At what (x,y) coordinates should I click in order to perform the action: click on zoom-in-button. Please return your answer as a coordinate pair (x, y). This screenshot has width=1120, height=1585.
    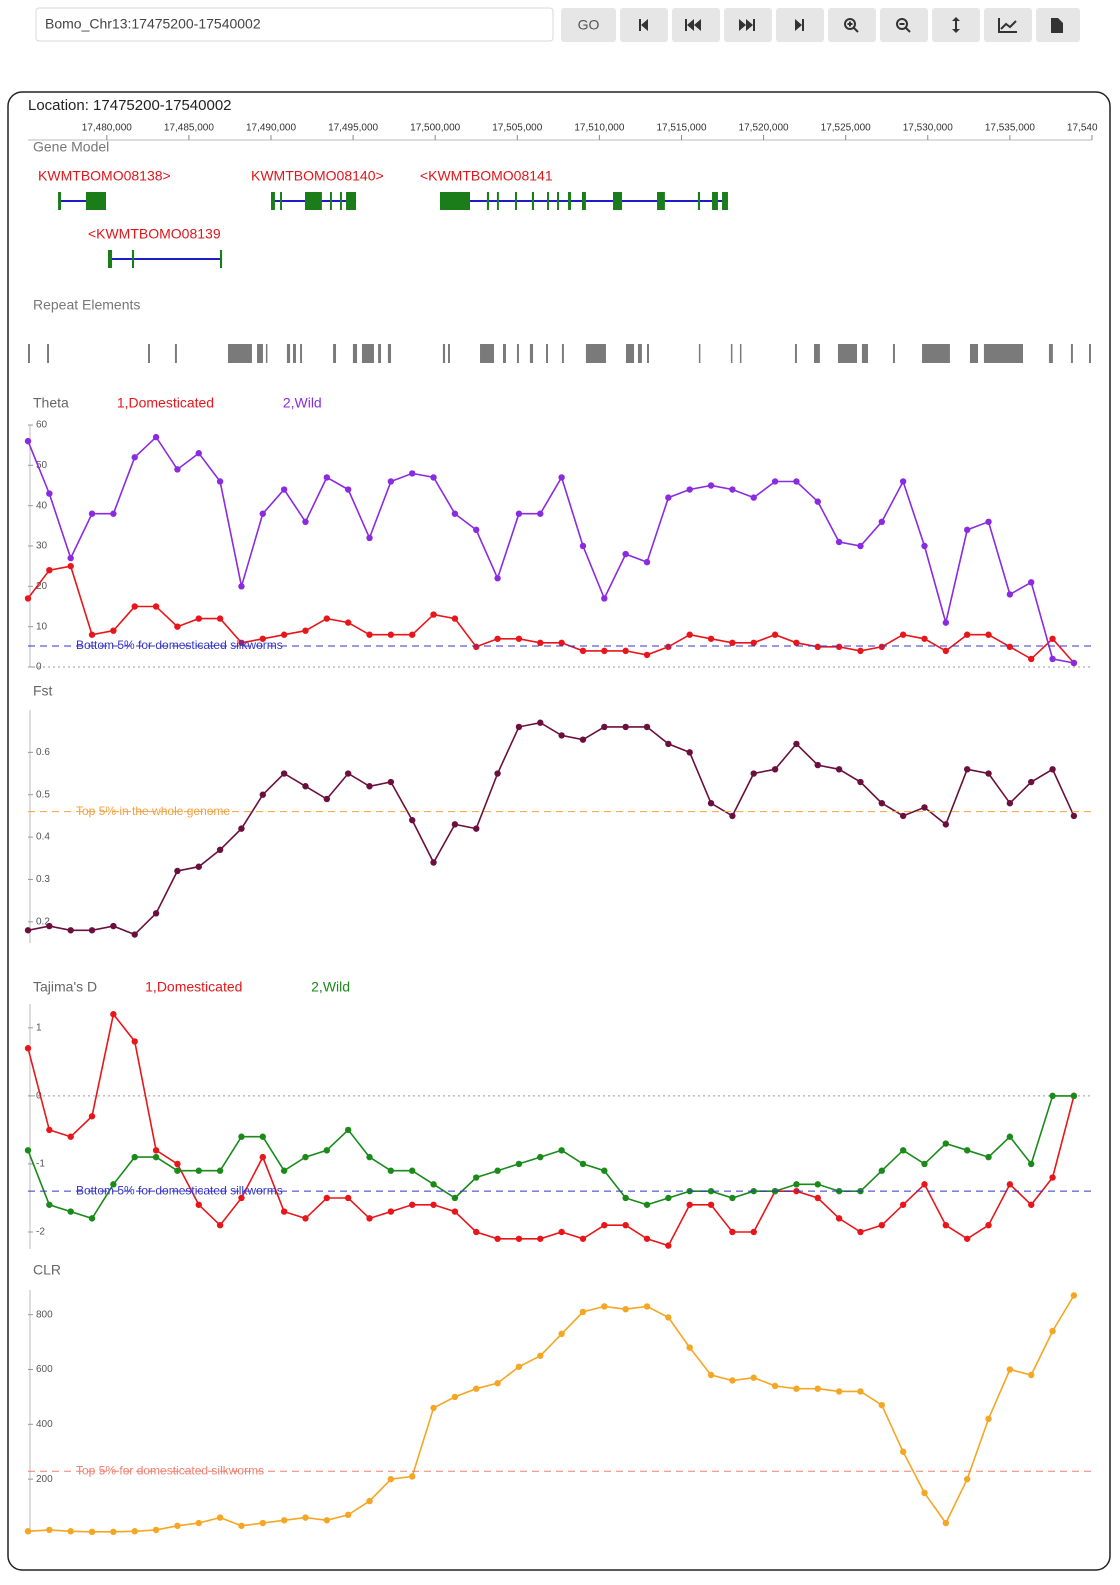
    Looking at the image, I should click on (852, 25).